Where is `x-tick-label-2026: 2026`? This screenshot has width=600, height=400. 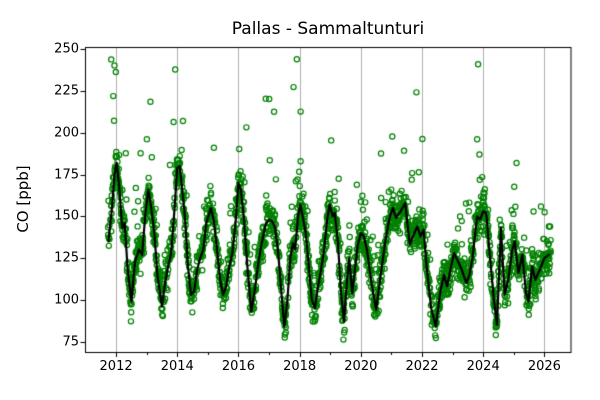 x-tick-label-2026: 2026 is located at coordinates (544, 366).